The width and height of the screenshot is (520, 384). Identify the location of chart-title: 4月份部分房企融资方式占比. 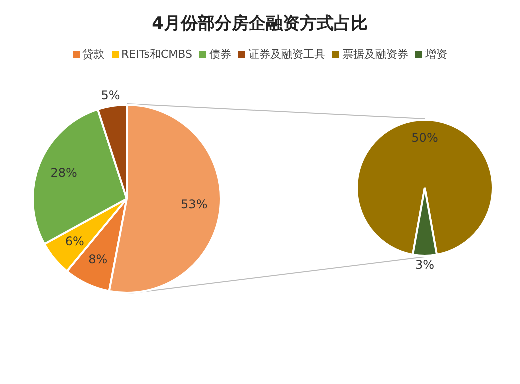
(260, 24).